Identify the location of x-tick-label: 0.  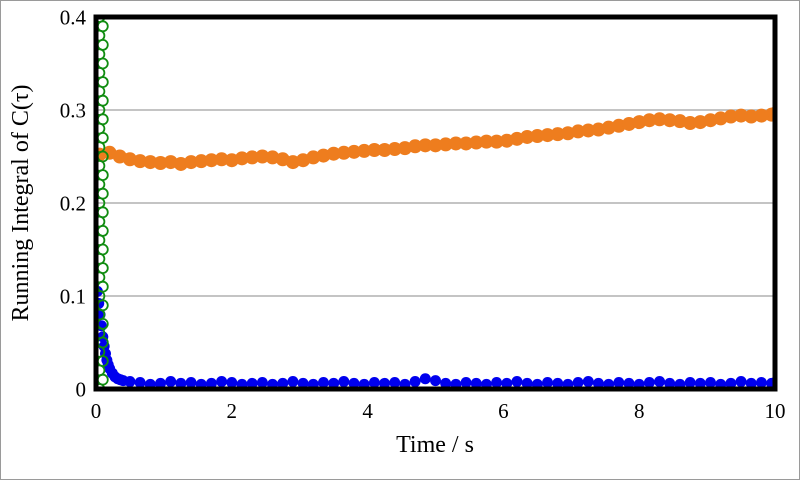
(96, 411).